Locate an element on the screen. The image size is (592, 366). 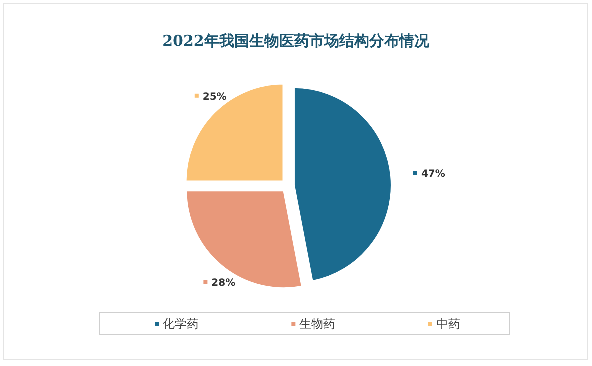
chart-title: 2022年我国生物医药市场结构分布情况 is located at coordinates (296, 41).